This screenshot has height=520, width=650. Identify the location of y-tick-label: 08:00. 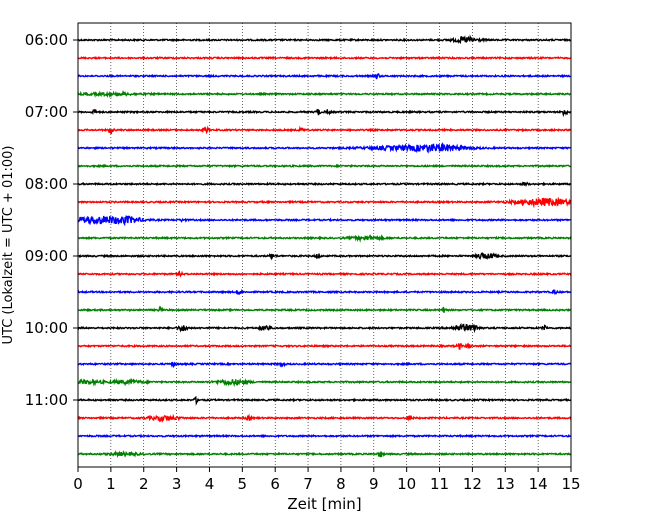
(46, 184).